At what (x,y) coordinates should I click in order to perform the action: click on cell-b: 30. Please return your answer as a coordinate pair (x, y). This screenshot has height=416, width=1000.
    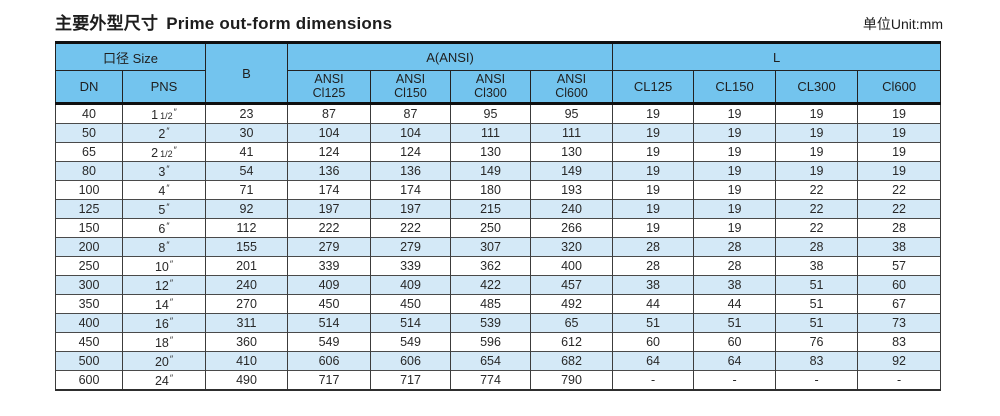
    Looking at the image, I should click on (246, 133).